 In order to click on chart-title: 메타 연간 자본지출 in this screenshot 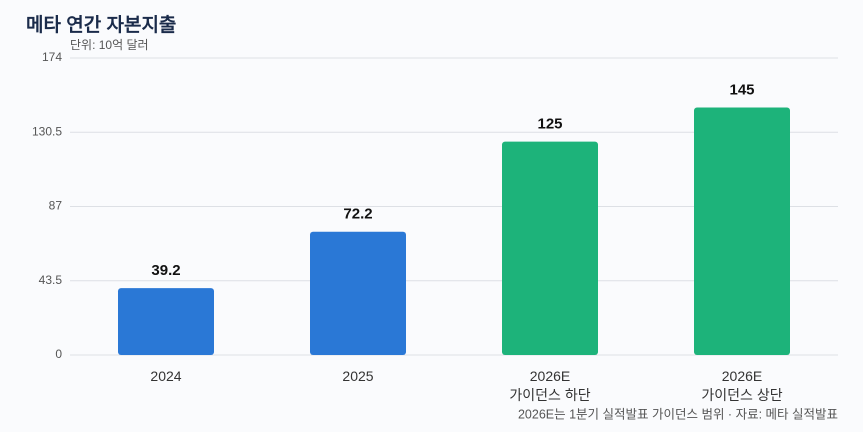, I will do `click(101, 25)`.